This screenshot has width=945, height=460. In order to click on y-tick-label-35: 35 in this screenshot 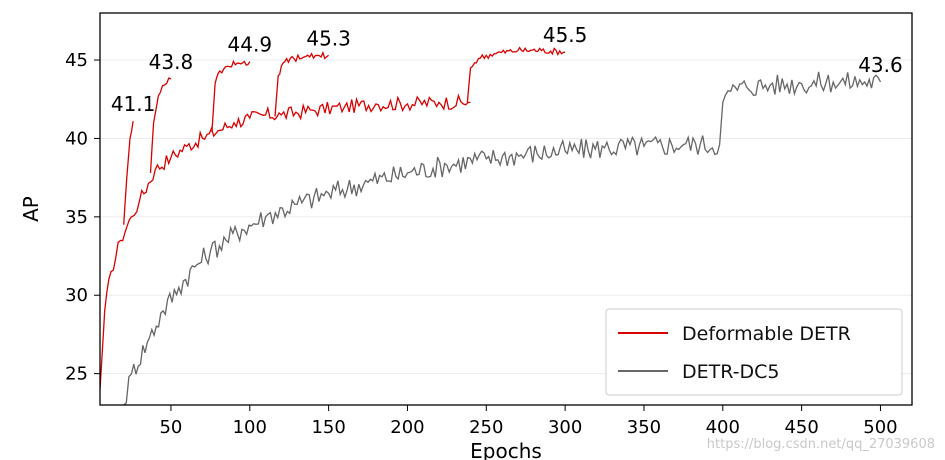, I will do `click(76, 217)`.